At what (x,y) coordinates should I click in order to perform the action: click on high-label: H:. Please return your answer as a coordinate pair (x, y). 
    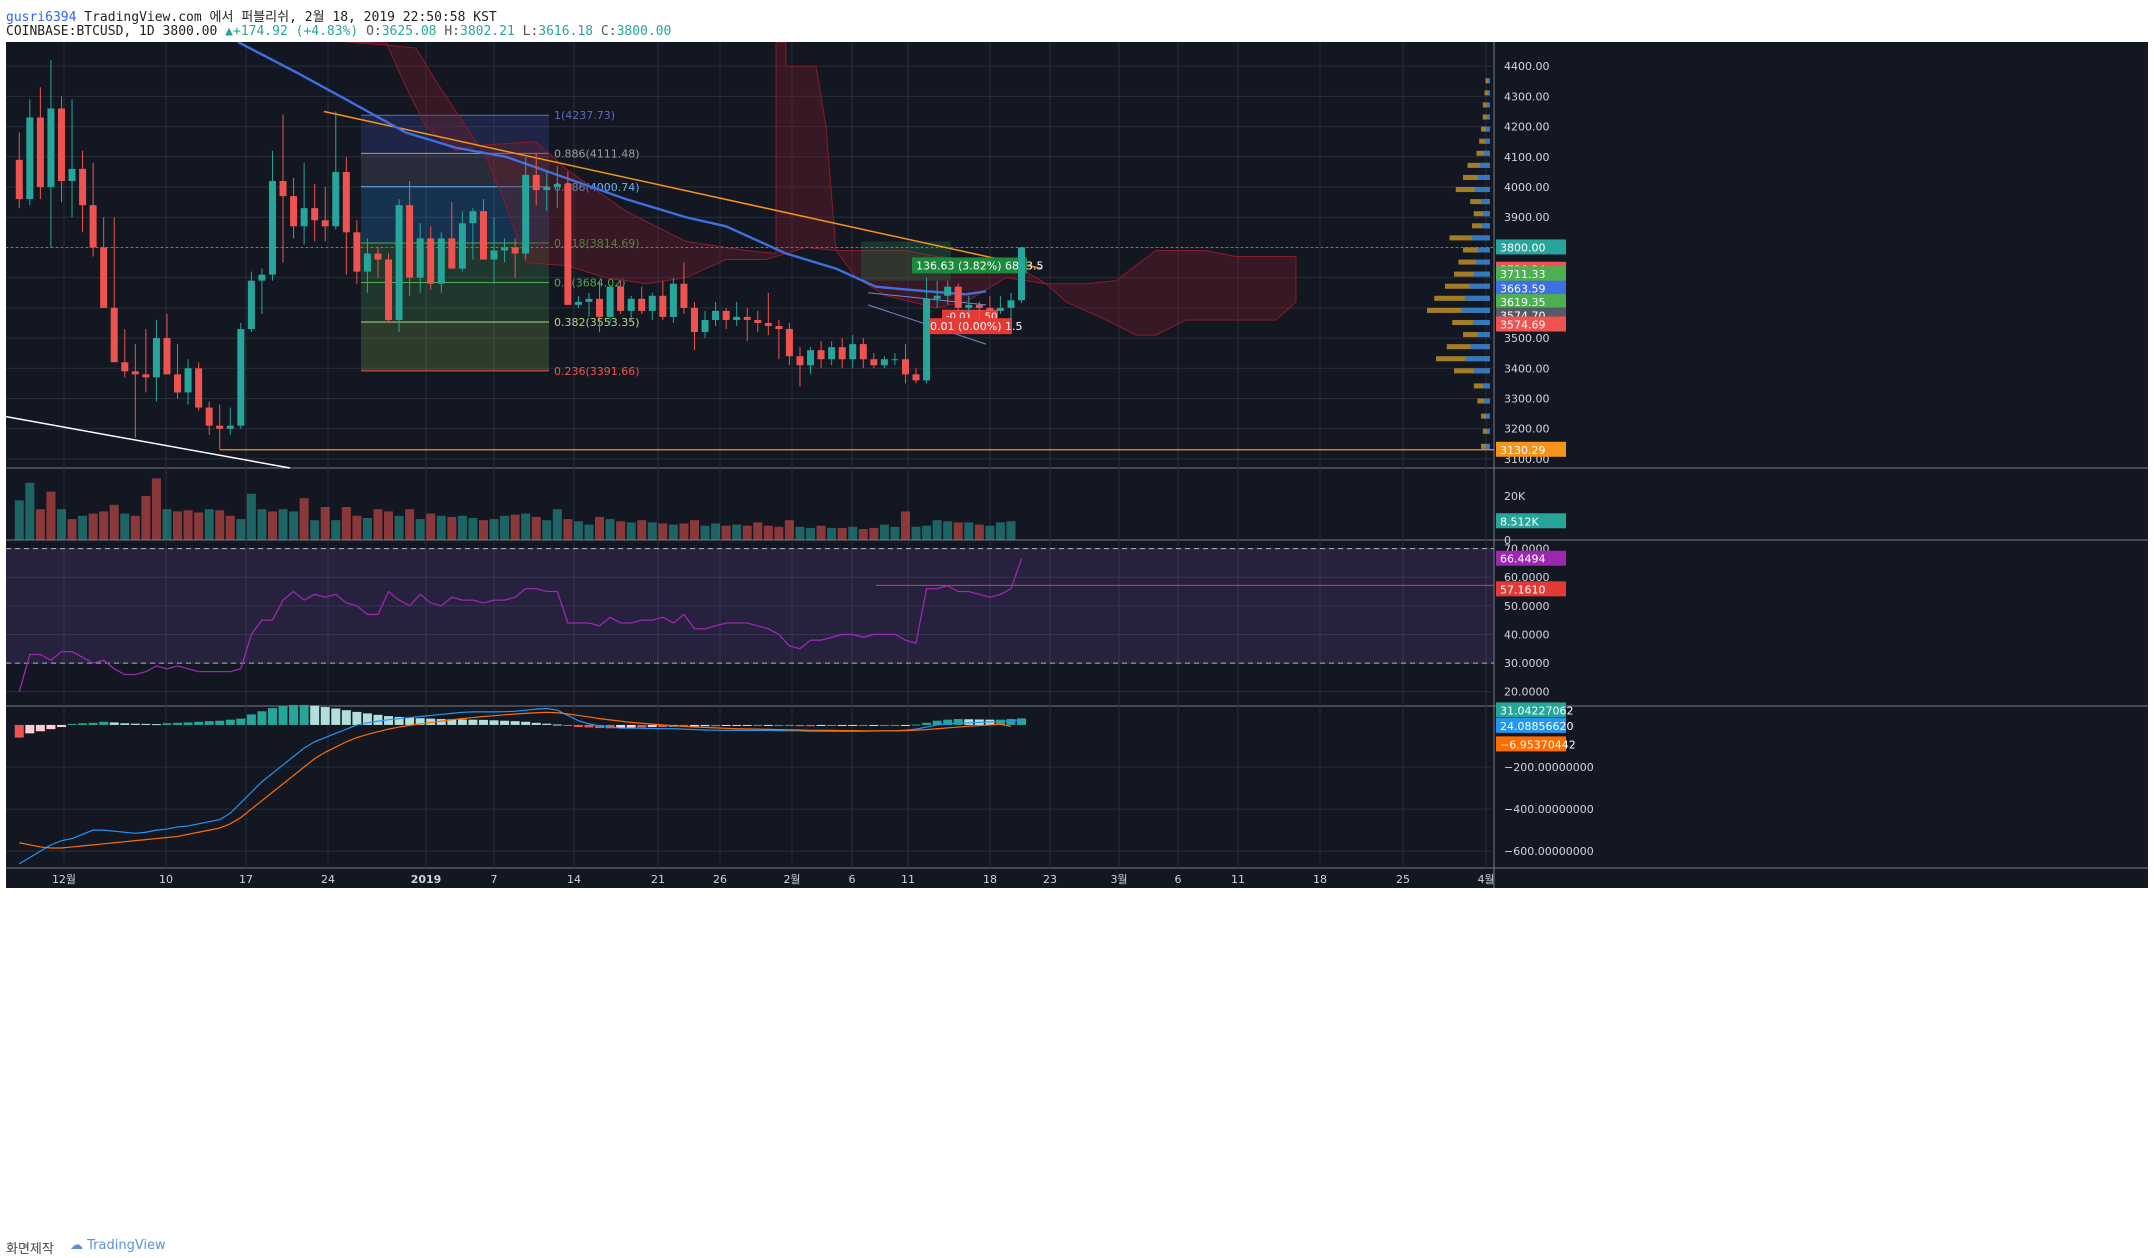
    Looking at the image, I should click on (452, 31).